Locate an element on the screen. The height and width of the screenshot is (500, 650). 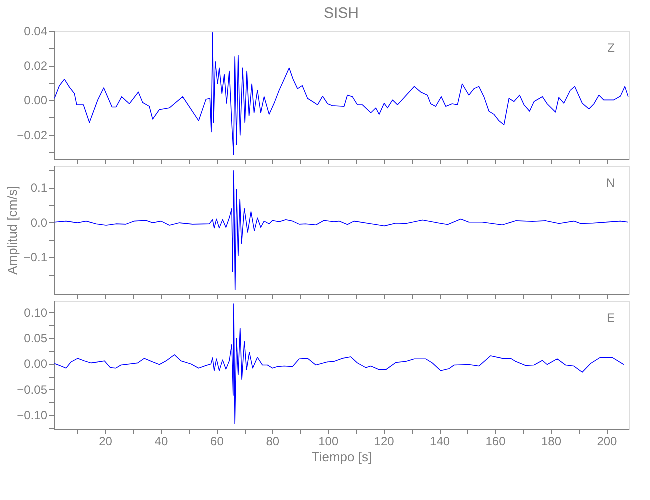
x-tick-label: 80 is located at coordinates (273, 441).